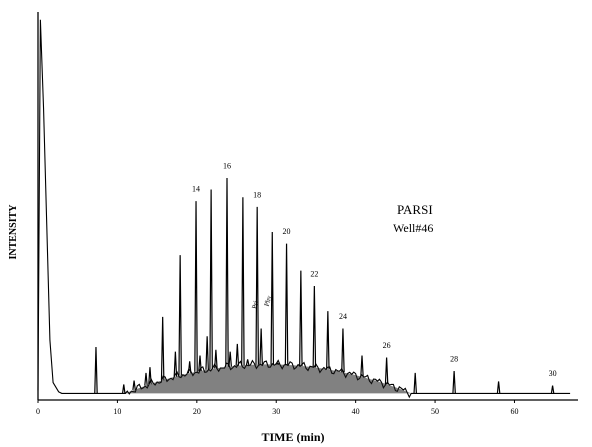 This screenshot has height=447, width=592. What do you see at coordinates (227, 165) in the screenshot?
I see `peak-label: 16` at bounding box center [227, 165].